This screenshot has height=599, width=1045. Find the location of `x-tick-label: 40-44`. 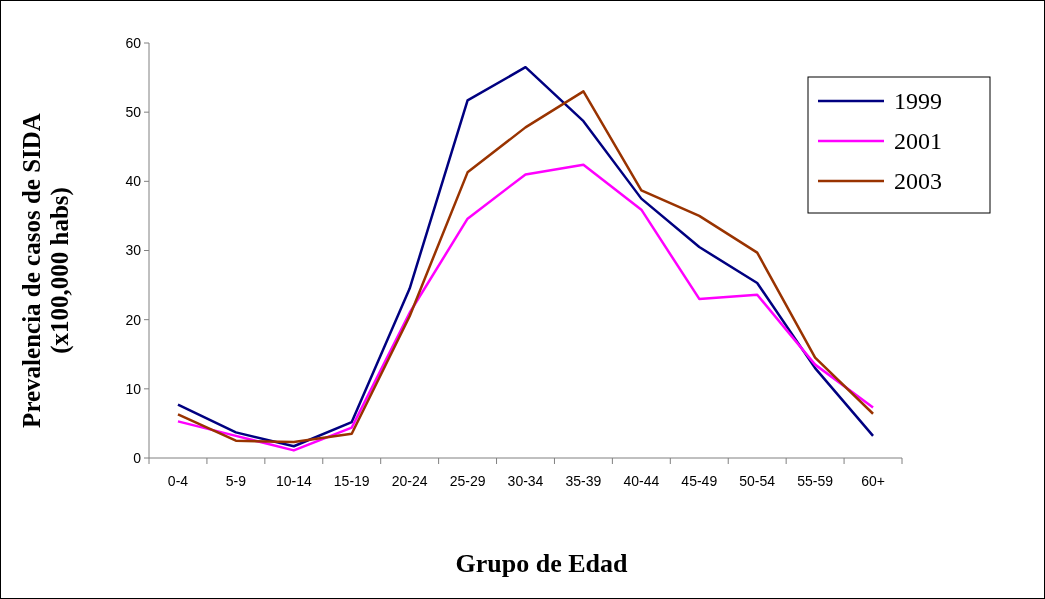

x-tick-label: 40-44 is located at coordinates (641, 481).